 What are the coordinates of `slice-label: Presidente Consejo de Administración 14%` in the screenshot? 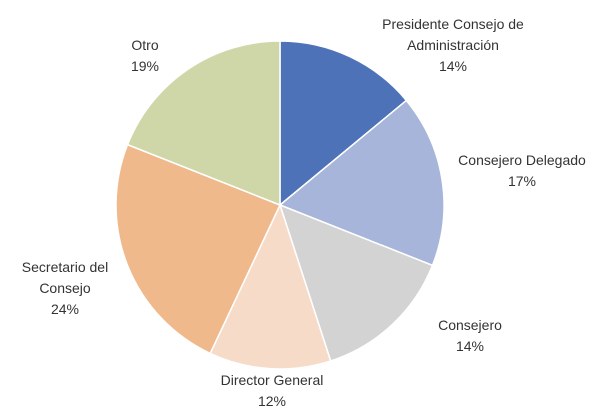 It's located at (453, 45).